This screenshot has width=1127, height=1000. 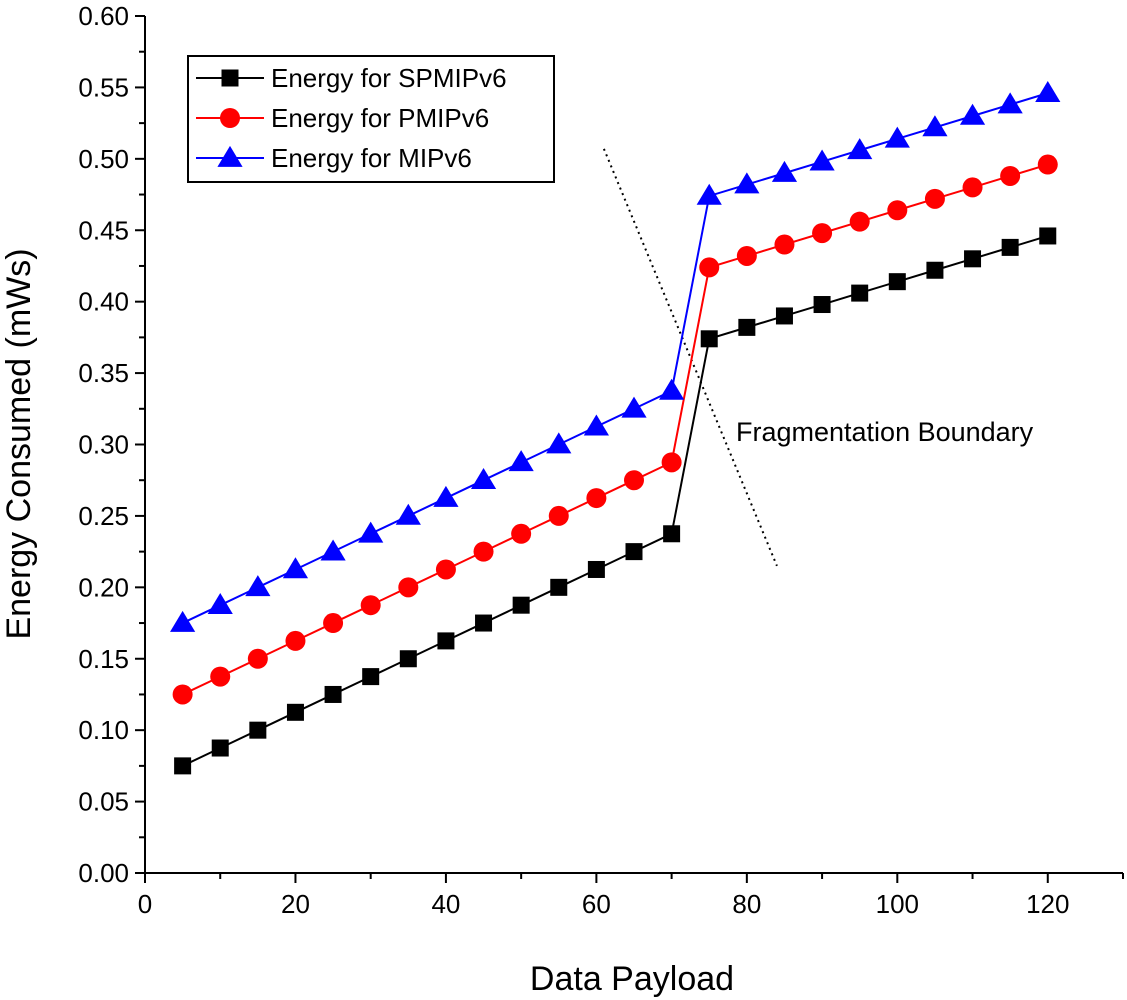 What do you see at coordinates (230, 118) in the screenshot?
I see `legend-marker-energy-for-pmipv6` at bounding box center [230, 118].